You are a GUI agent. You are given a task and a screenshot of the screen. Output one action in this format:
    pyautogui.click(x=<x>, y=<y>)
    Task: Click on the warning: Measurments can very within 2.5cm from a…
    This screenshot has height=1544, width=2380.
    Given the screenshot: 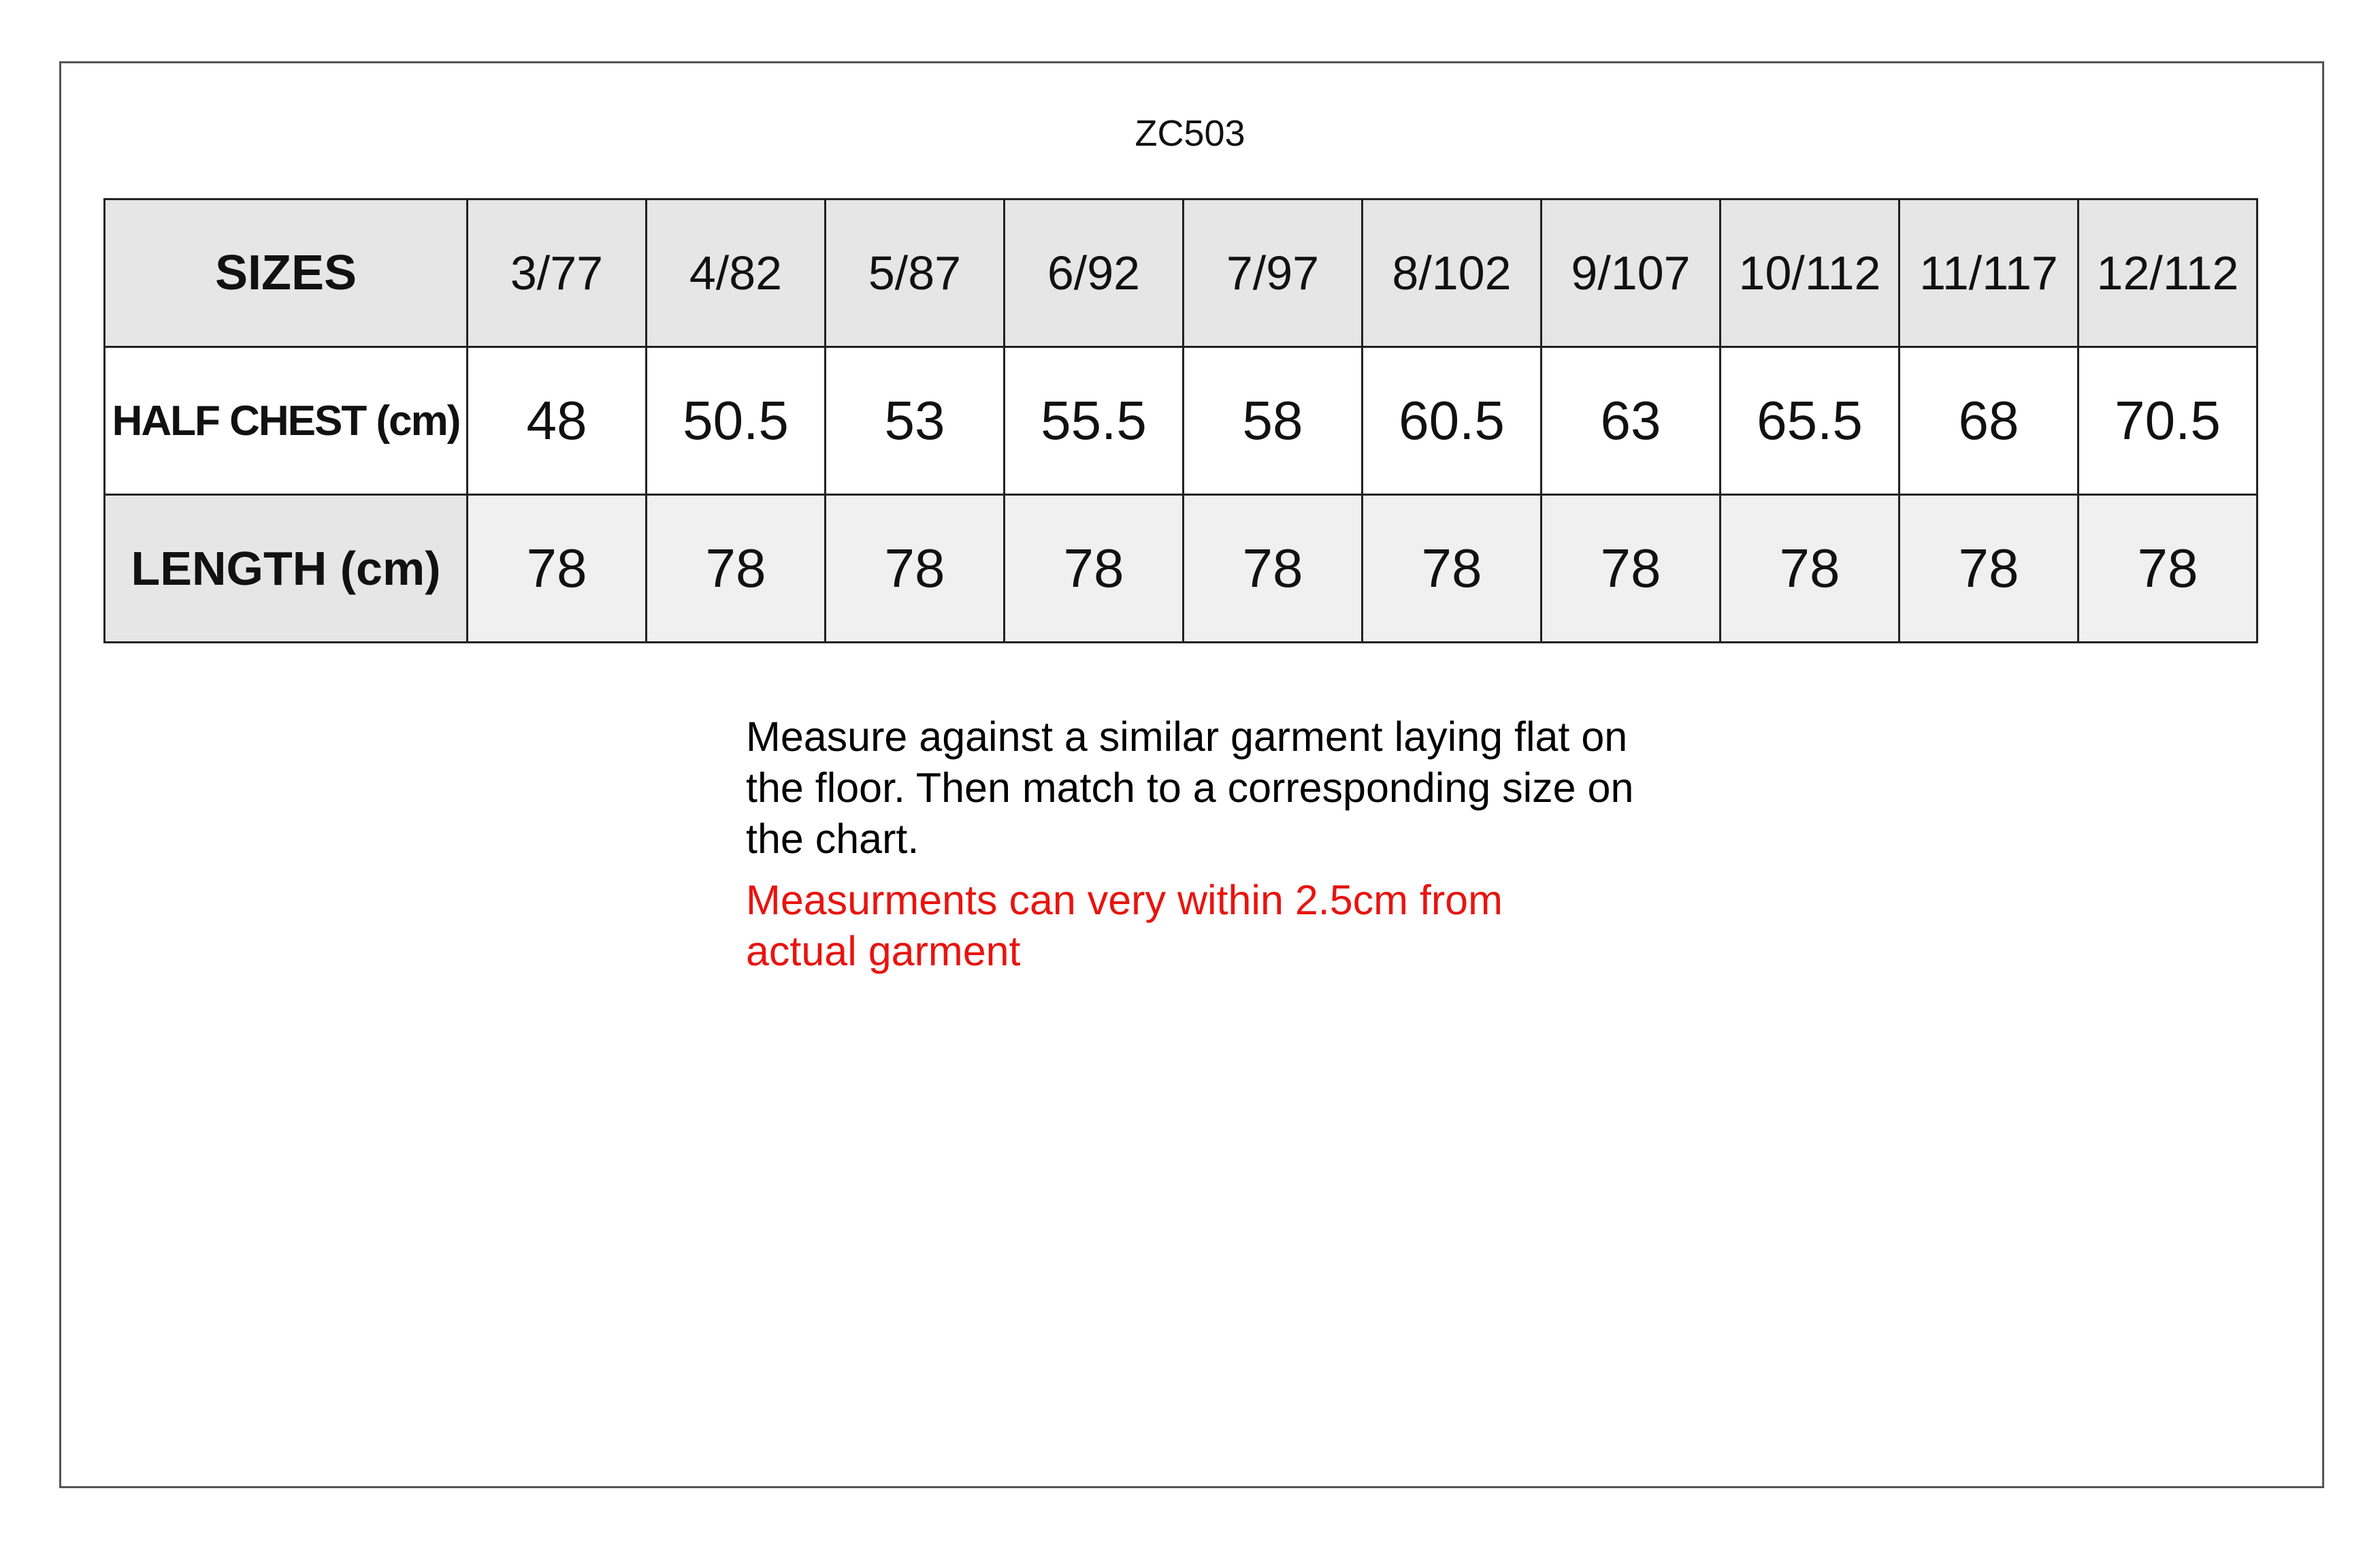 What is the action you would take?
    pyautogui.click(x=1124, y=925)
    